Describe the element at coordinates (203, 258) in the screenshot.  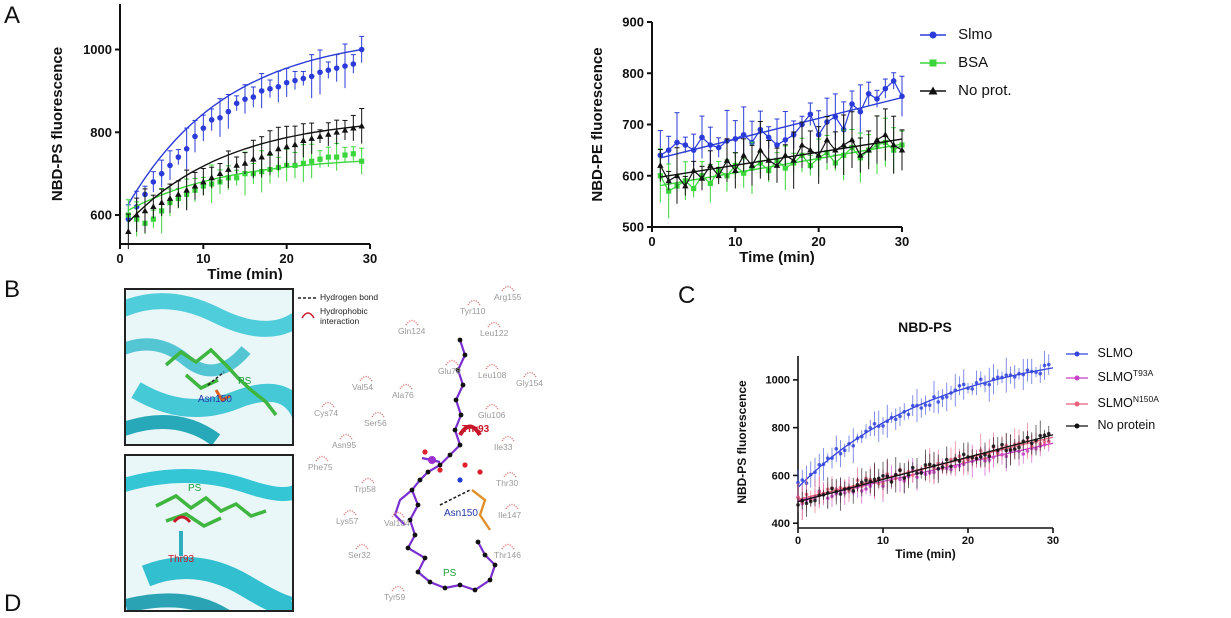
I see `x-tick-label: 10` at that location.